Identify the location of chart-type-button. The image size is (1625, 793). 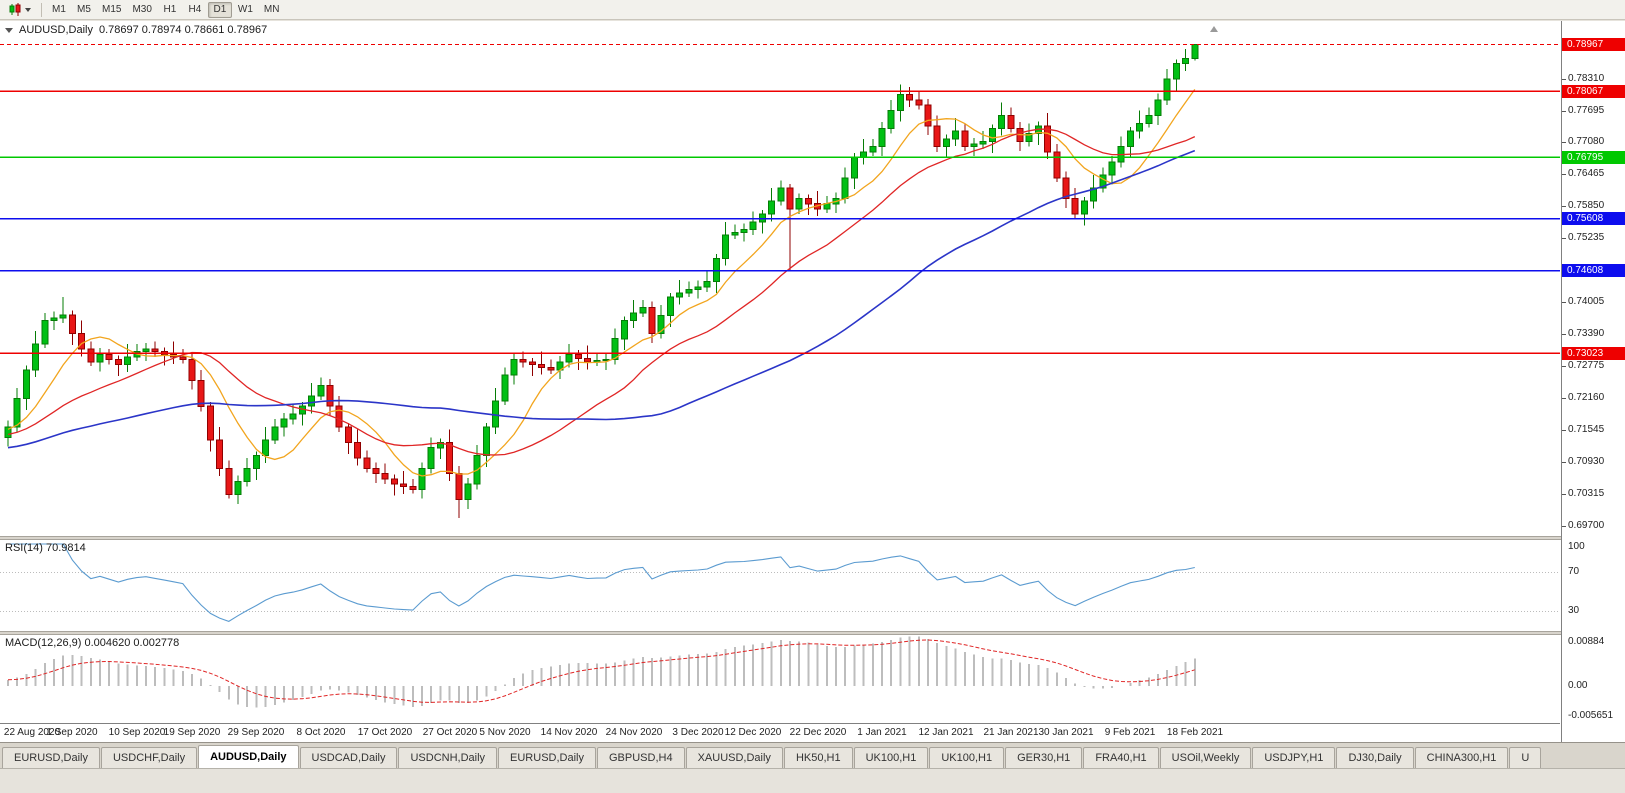
(19, 9).